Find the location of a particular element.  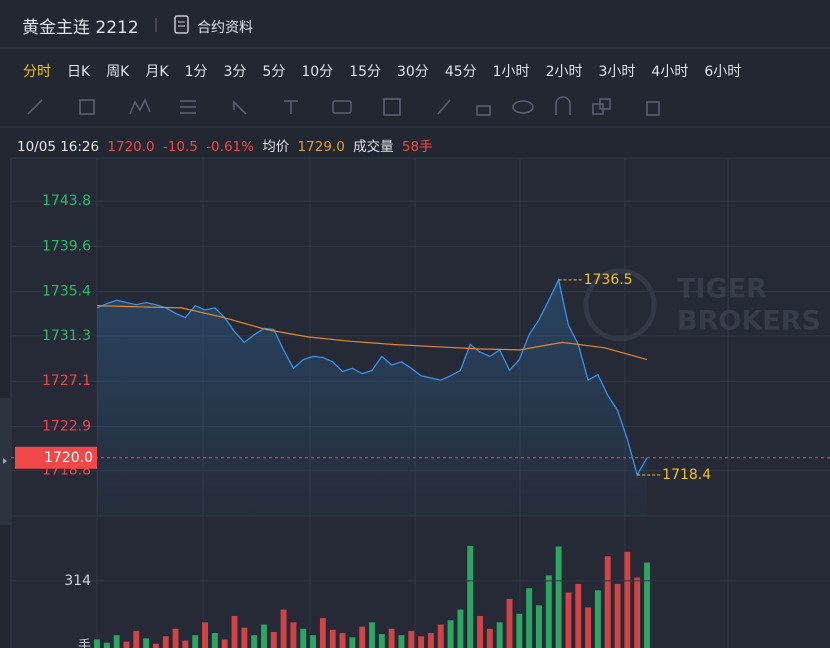

watermark-logo is located at coordinates (620, 305).